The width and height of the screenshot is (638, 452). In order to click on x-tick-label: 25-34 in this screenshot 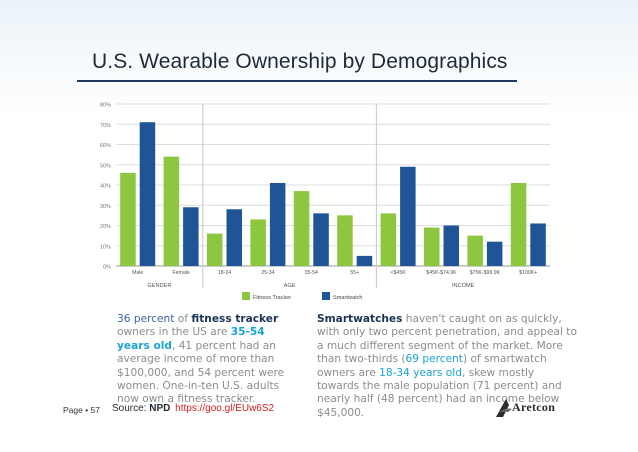, I will do `click(267, 273)`.